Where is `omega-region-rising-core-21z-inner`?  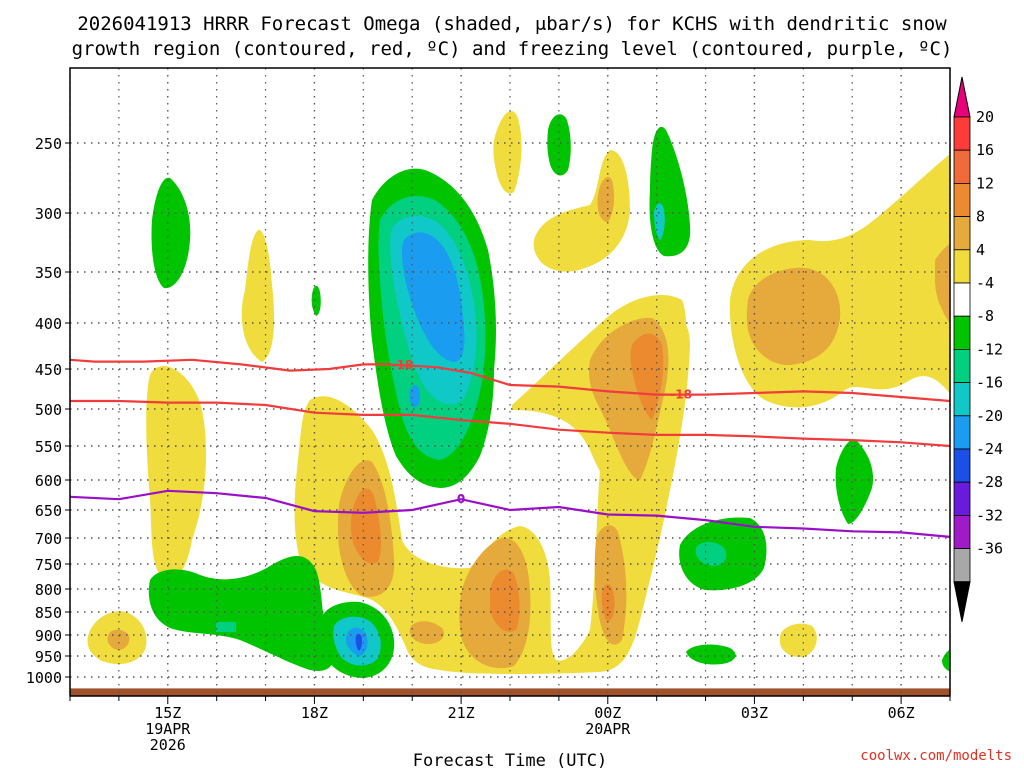 omega-region-rising-core-21z-inner is located at coordinates (505, 600).